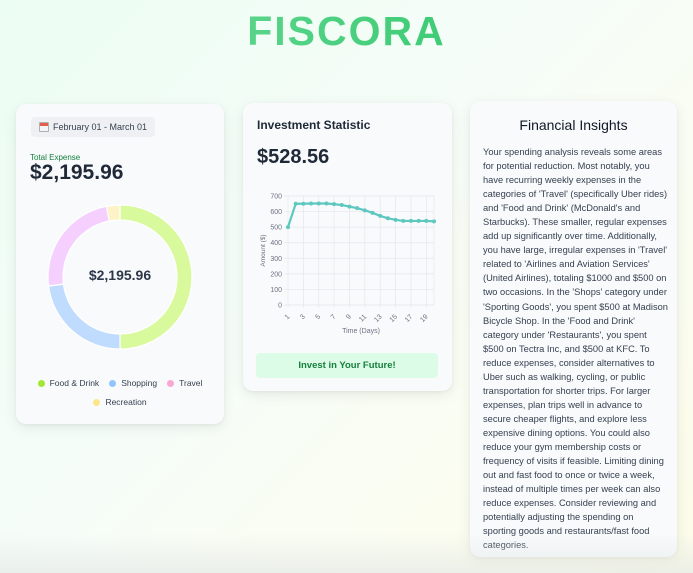  What do you see at coordinates (378, 318) in the screenshot?
I see `svg-text: 13` at bounding box center [378, 318].